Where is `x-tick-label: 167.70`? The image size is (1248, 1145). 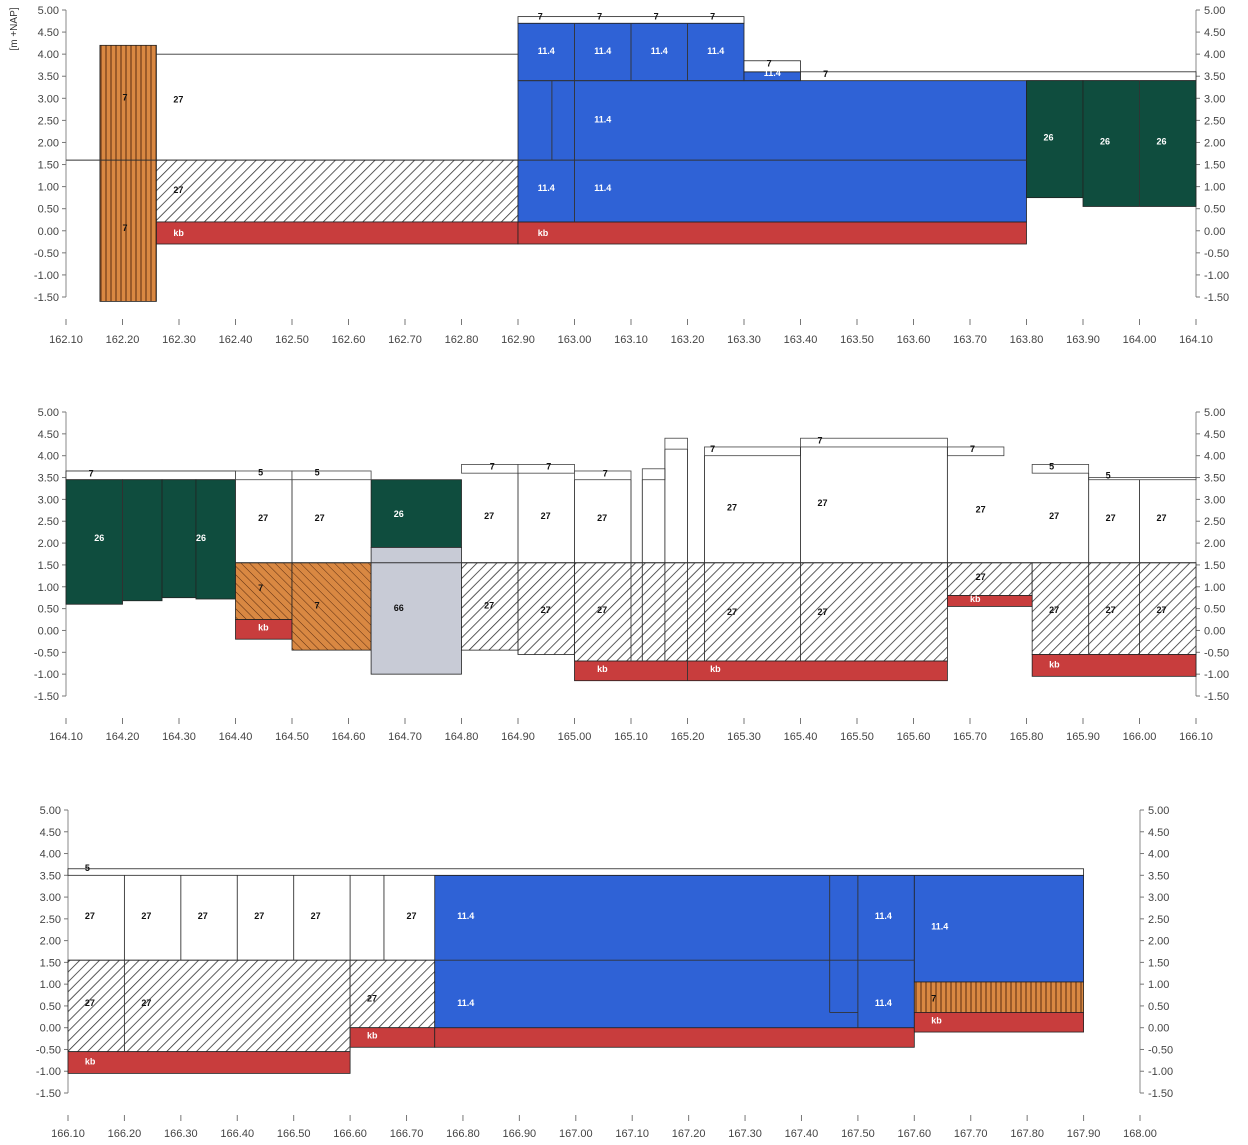
x-tick-label: 167.70 is located at coordinates (971, 1134).